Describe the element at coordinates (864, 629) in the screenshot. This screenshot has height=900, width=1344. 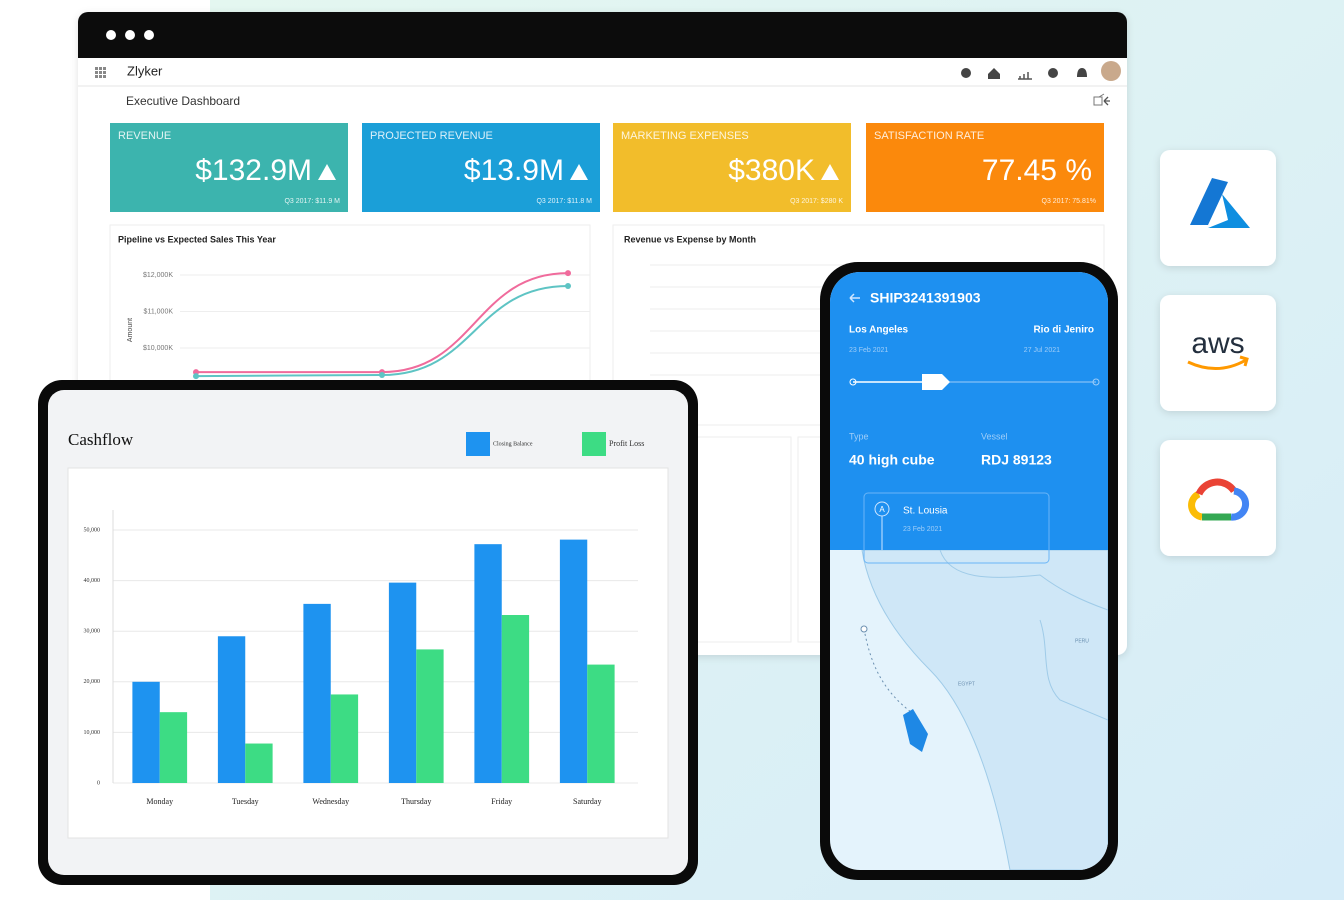
I see `route-origin` at that location.